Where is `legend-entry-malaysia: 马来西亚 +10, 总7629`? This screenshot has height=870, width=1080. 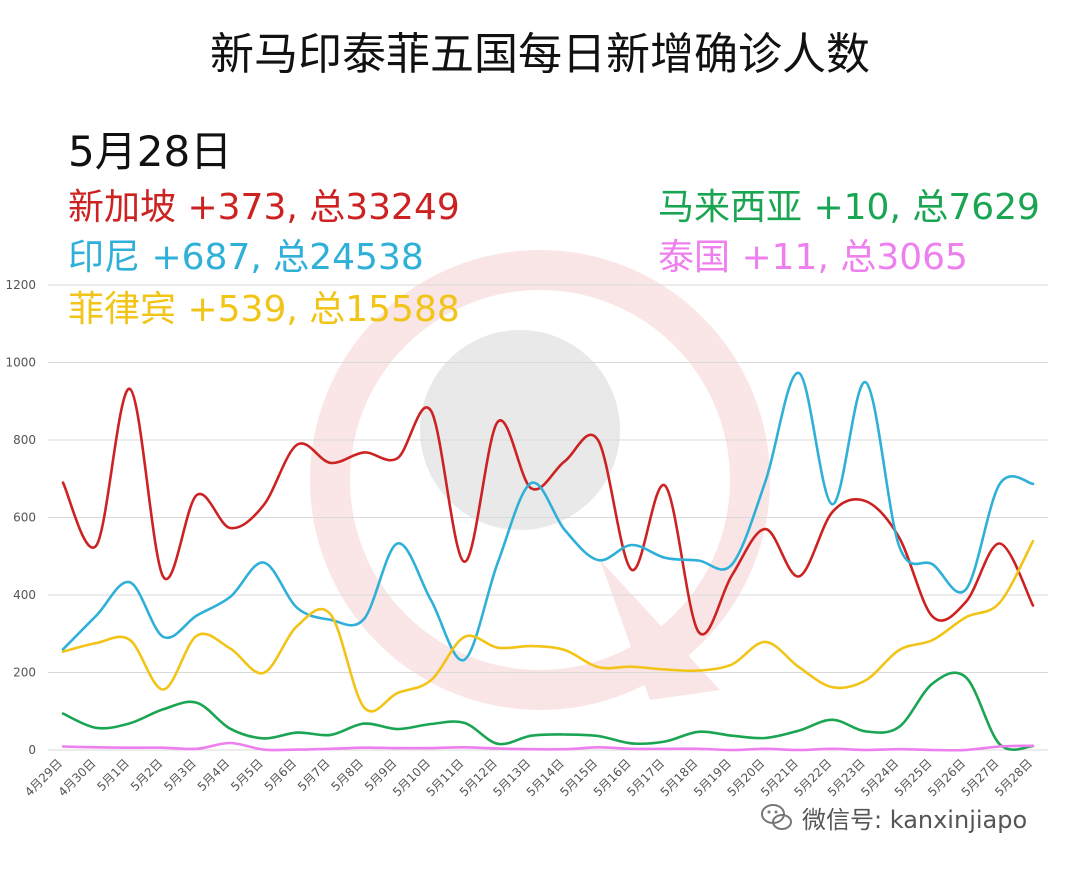 legend-entry-malaysia: 马来西亚 +10, 总7629 is located at coordinates (849, 204).